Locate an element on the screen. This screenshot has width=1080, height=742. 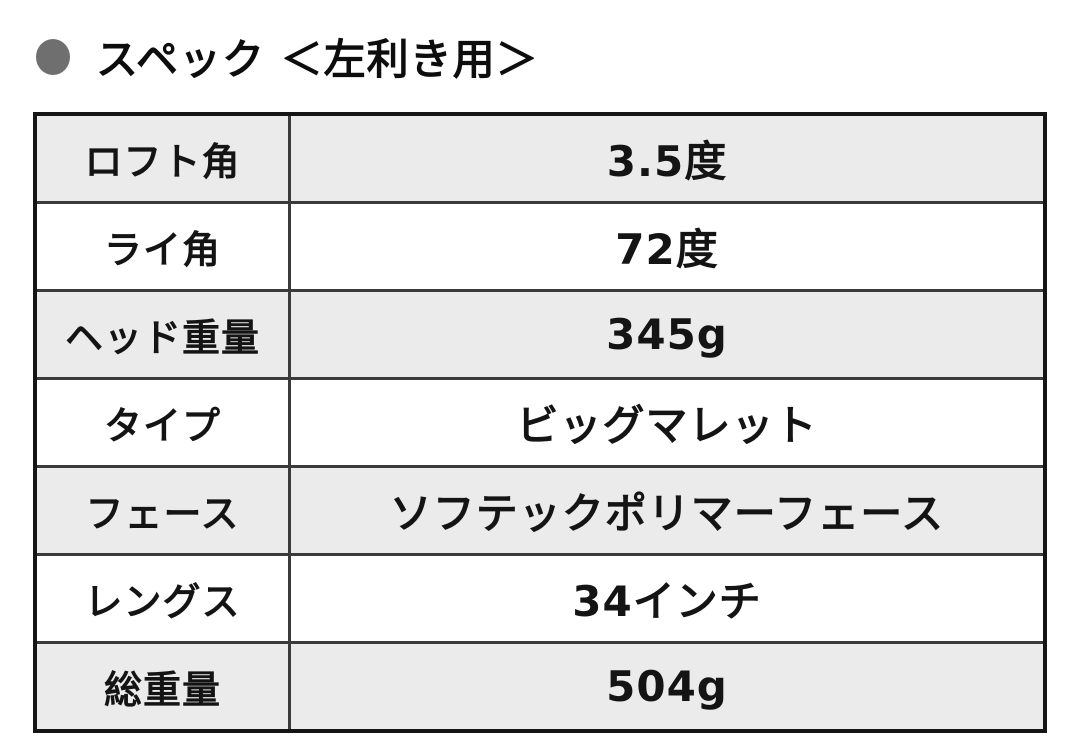
spec-label: フェース is located at coordinates (162, 510).